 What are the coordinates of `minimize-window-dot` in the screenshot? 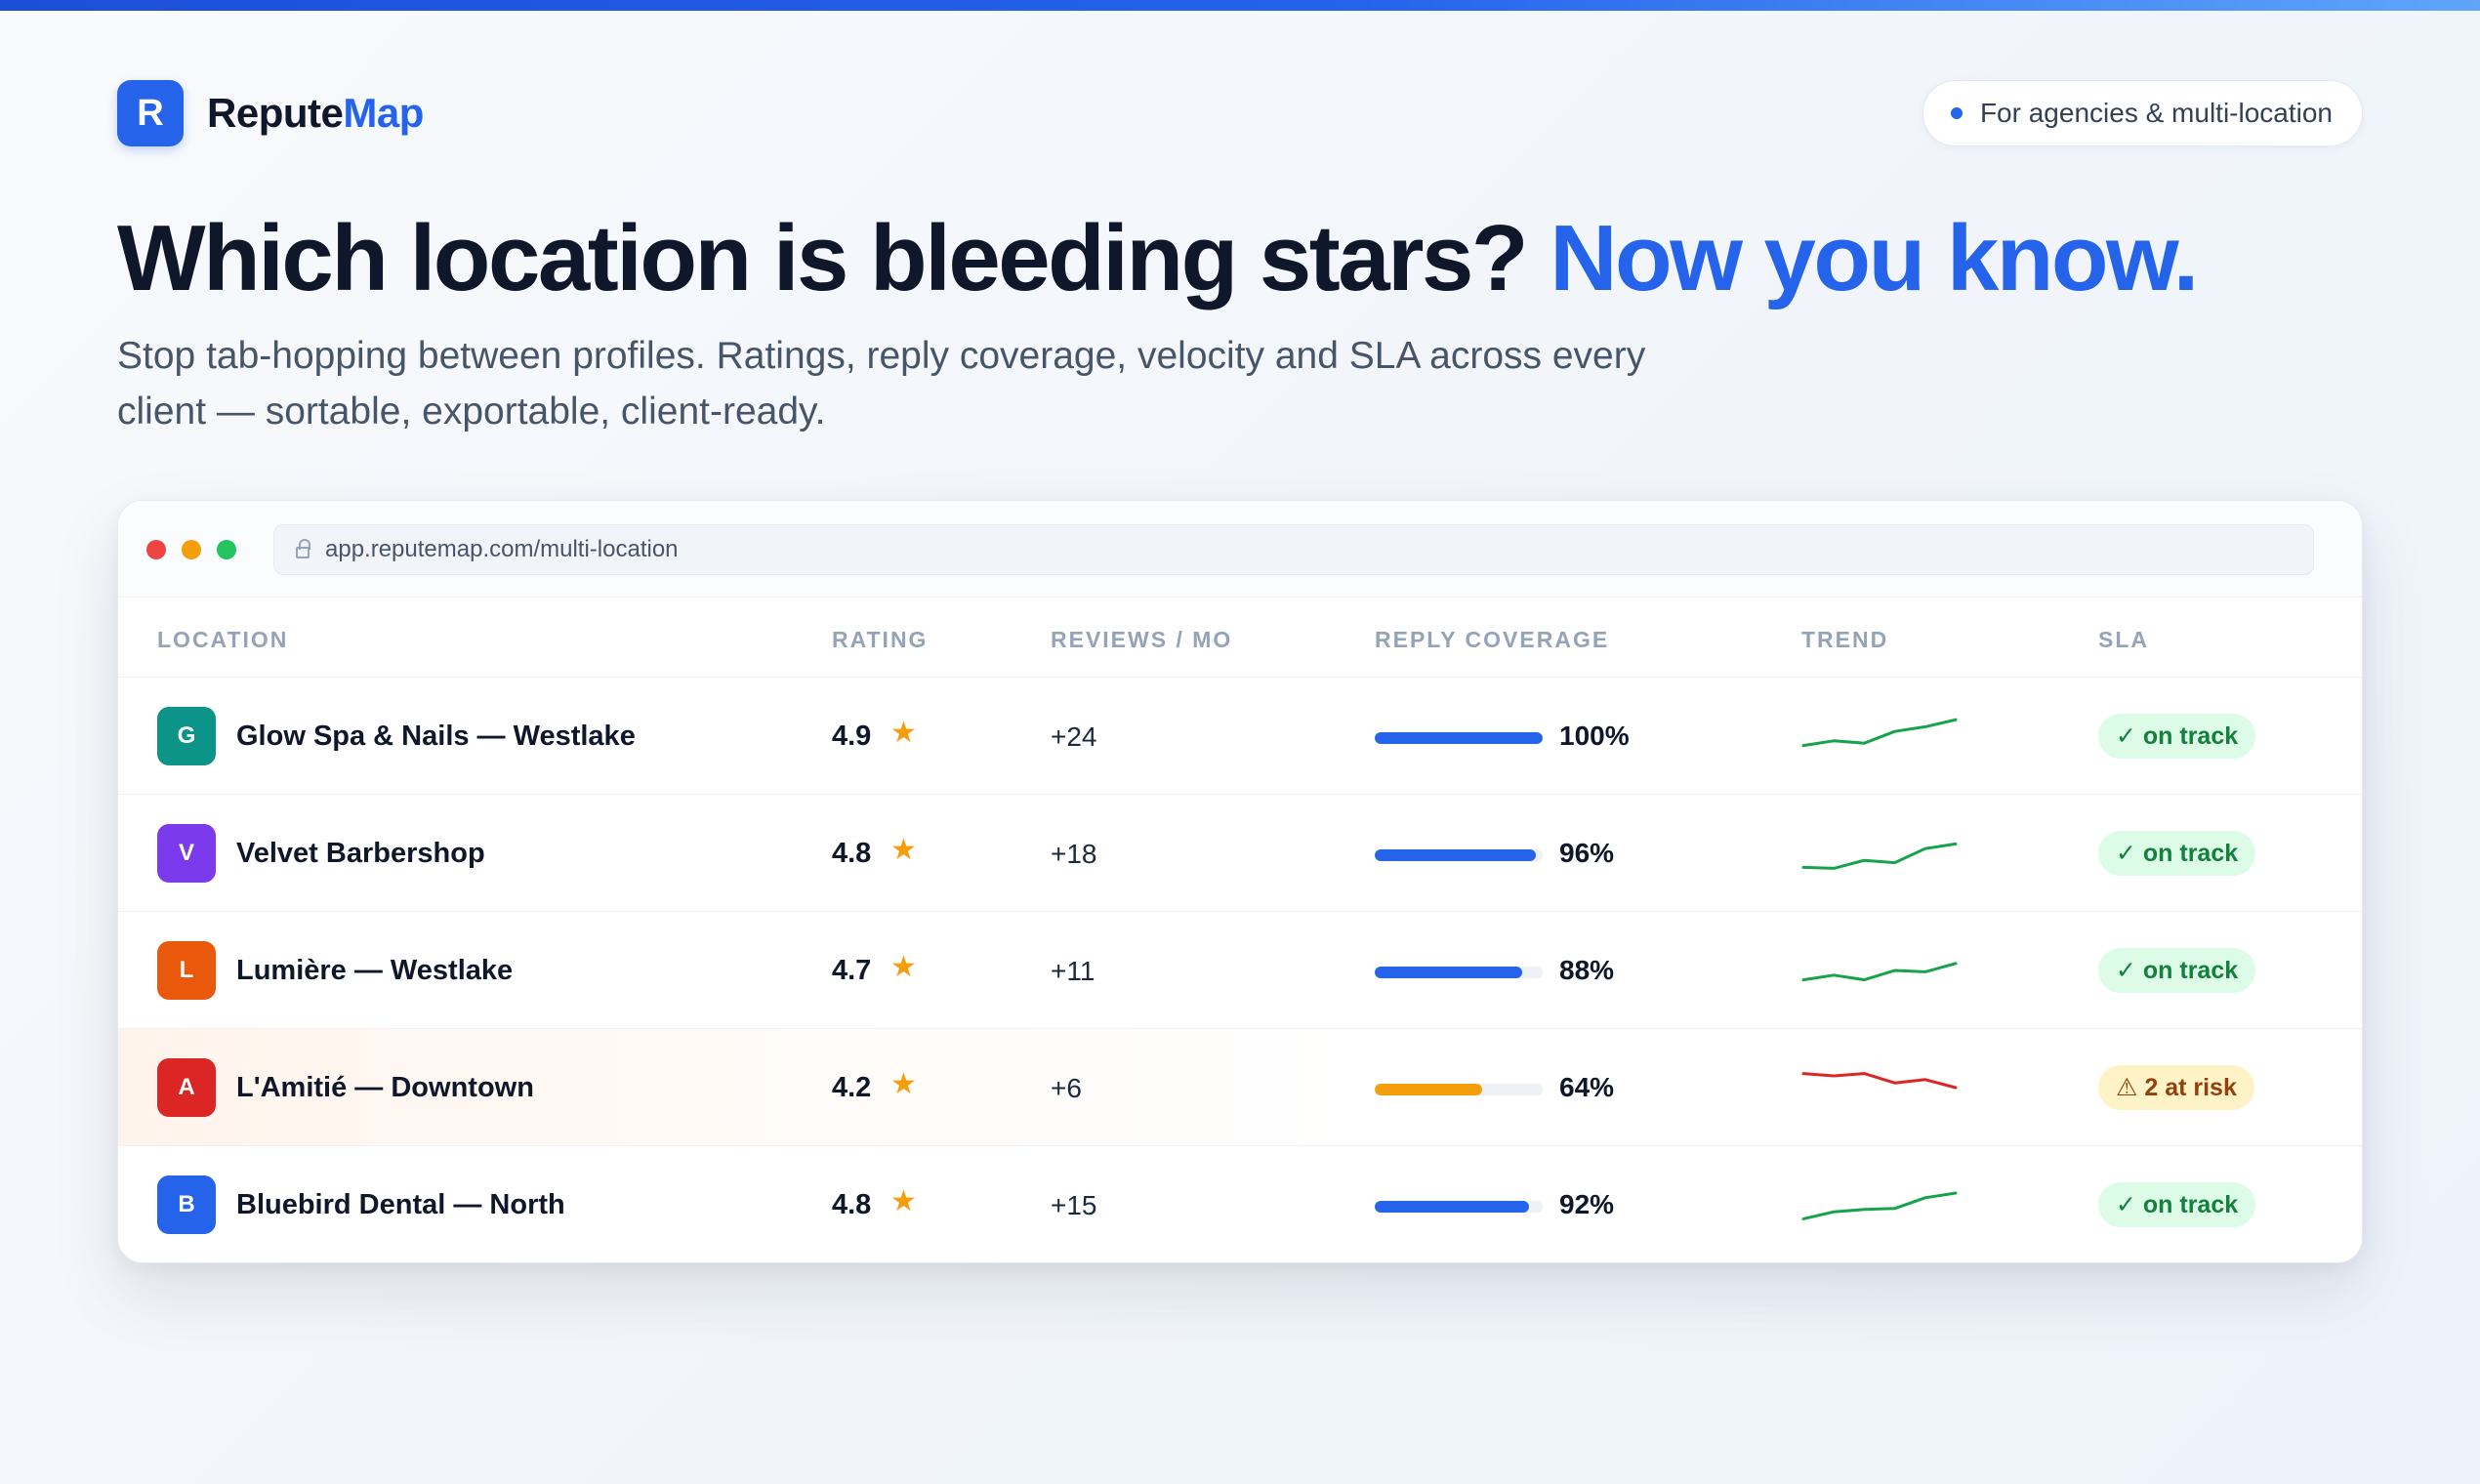 It's located at (191, 550).